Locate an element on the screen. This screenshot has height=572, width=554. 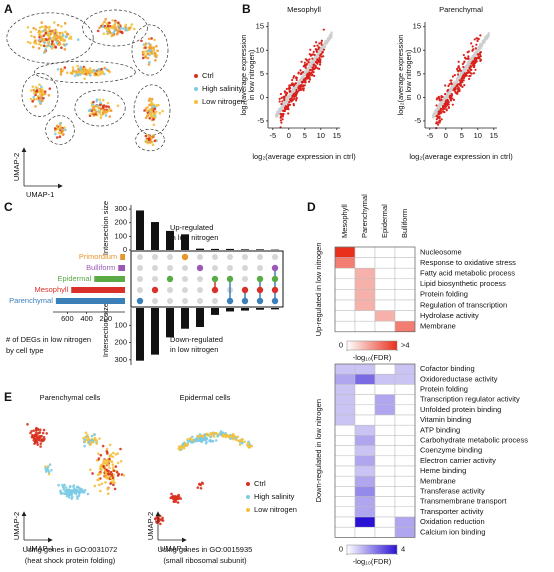
plot-title: Mesophyll is located at coordinates (304, 9).